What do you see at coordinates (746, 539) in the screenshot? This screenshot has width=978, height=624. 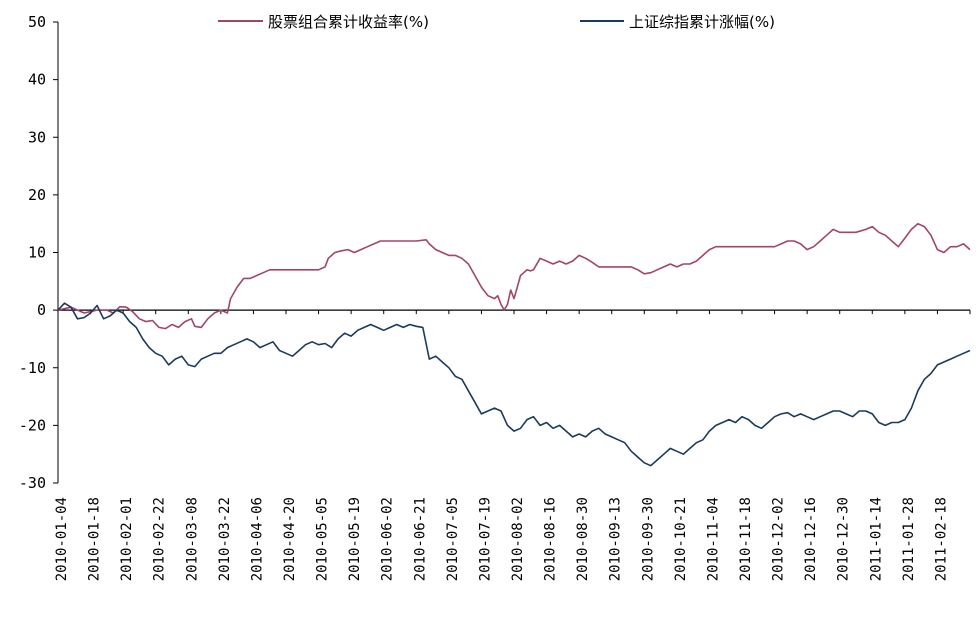 I see `x-tick-label: 2010-11-18` at bounding box center [746, 539].